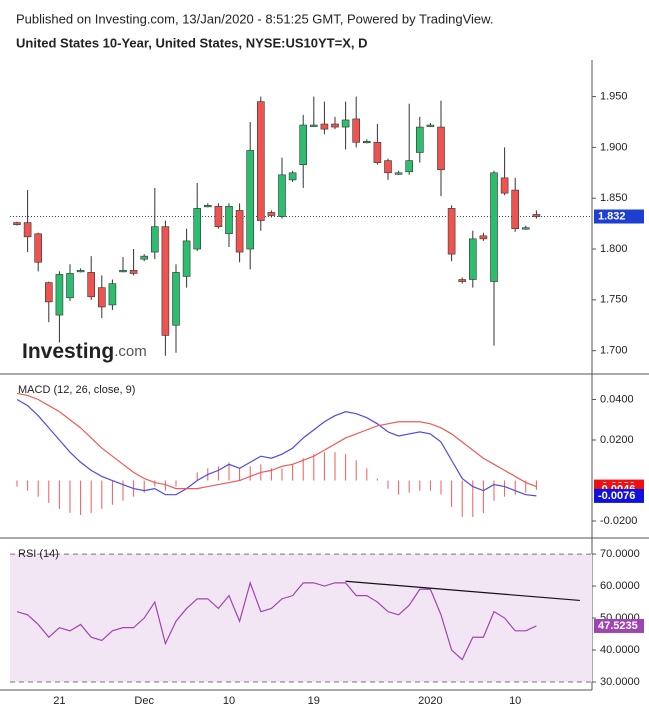 The width and height of the screenshot is (649, 712). I want to click on watermark: Investing.com, so click(84, 351).